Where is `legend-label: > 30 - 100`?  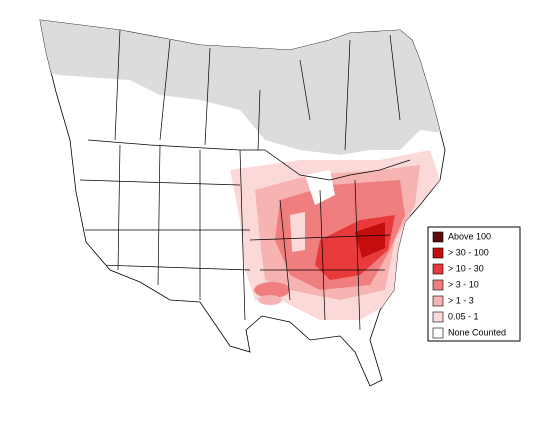 legend-label: > 30 - 100 is located at coordinates (468, 252).